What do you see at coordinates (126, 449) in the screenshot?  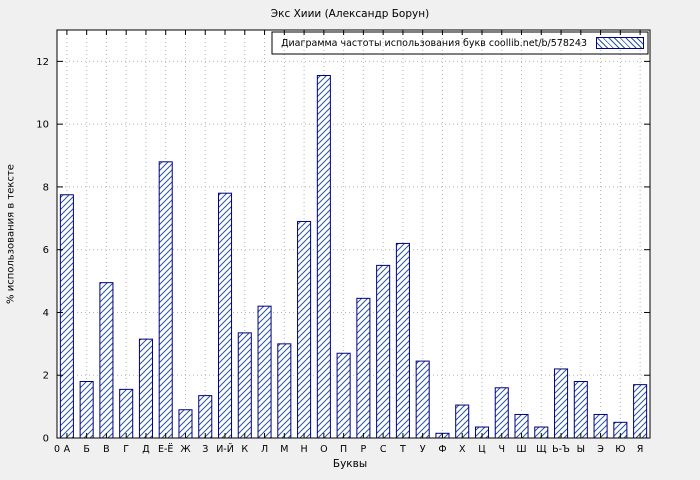 I see `x-tick-label: Г` at bounding box center [126, 449].